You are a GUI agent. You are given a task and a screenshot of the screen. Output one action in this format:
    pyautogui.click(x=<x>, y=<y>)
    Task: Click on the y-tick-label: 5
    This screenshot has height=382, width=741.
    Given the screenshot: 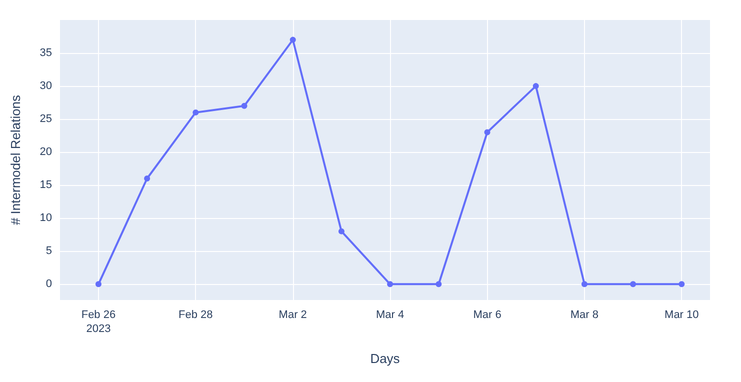 What is the action you would take?
    pyautogui.click(x=49, y=251)
    